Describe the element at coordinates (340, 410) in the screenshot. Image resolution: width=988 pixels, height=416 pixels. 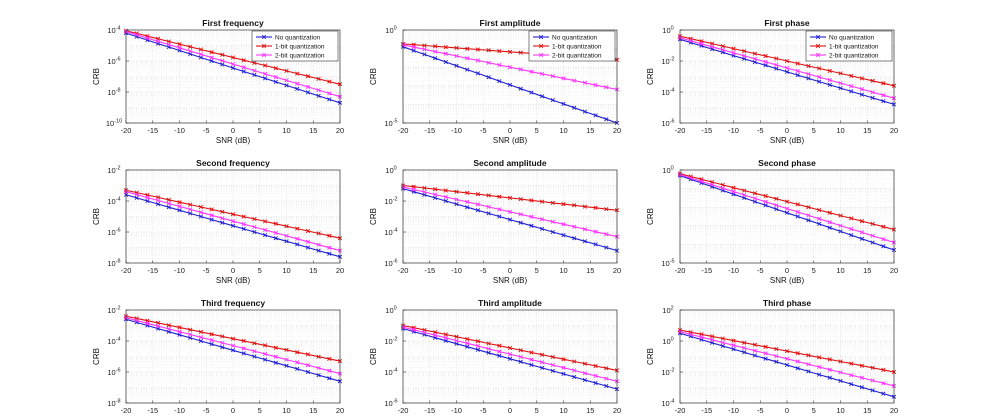
I see `x-tick-label: 20` at that location.